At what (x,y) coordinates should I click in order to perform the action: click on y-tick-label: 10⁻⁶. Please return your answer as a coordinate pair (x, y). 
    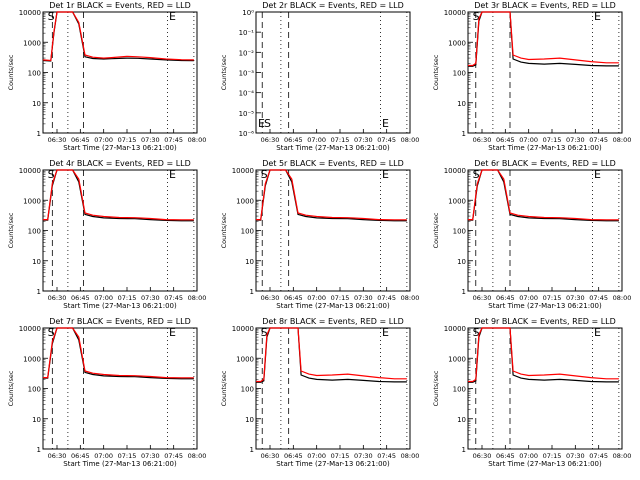
    Looking at the image, I should click on (247, 134).